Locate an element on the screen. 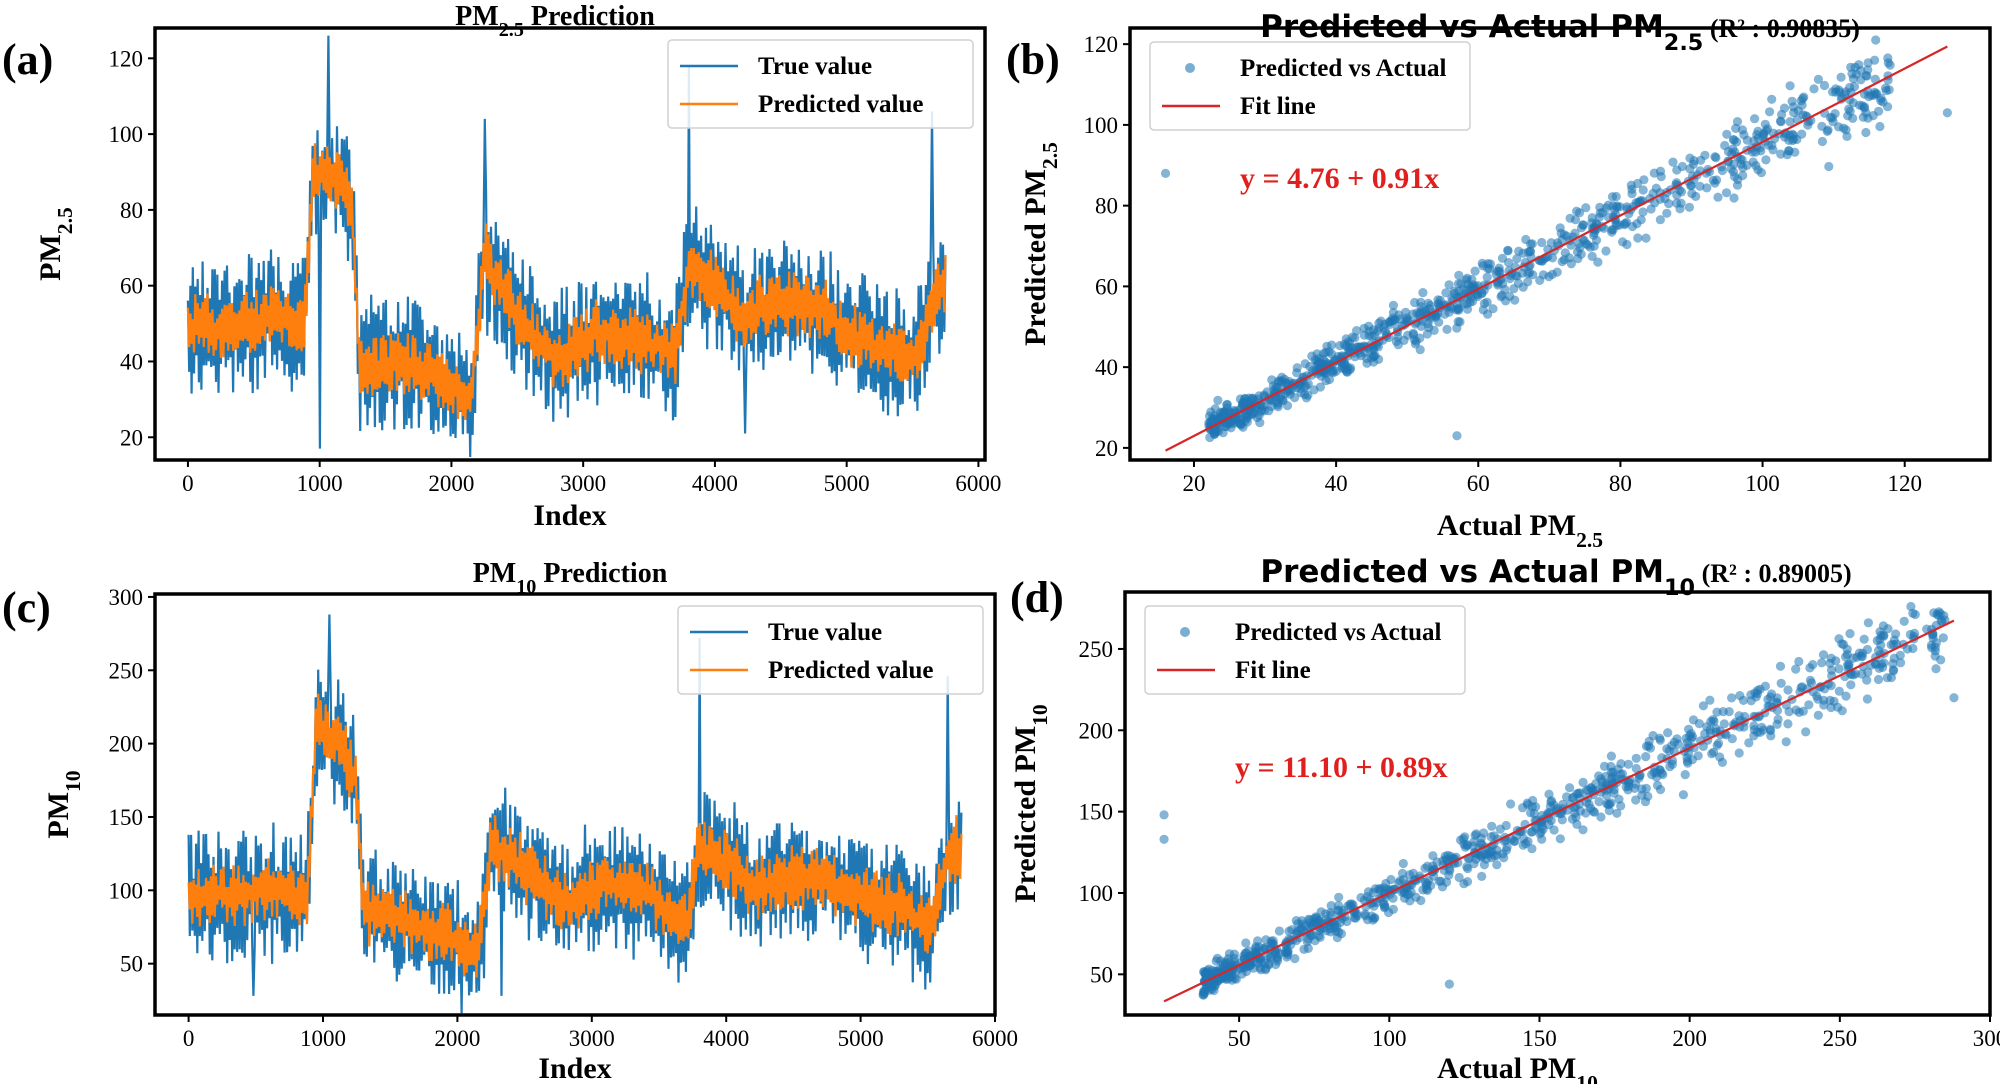  y-tick-label: 100 is located at coordinates (1096, 893).